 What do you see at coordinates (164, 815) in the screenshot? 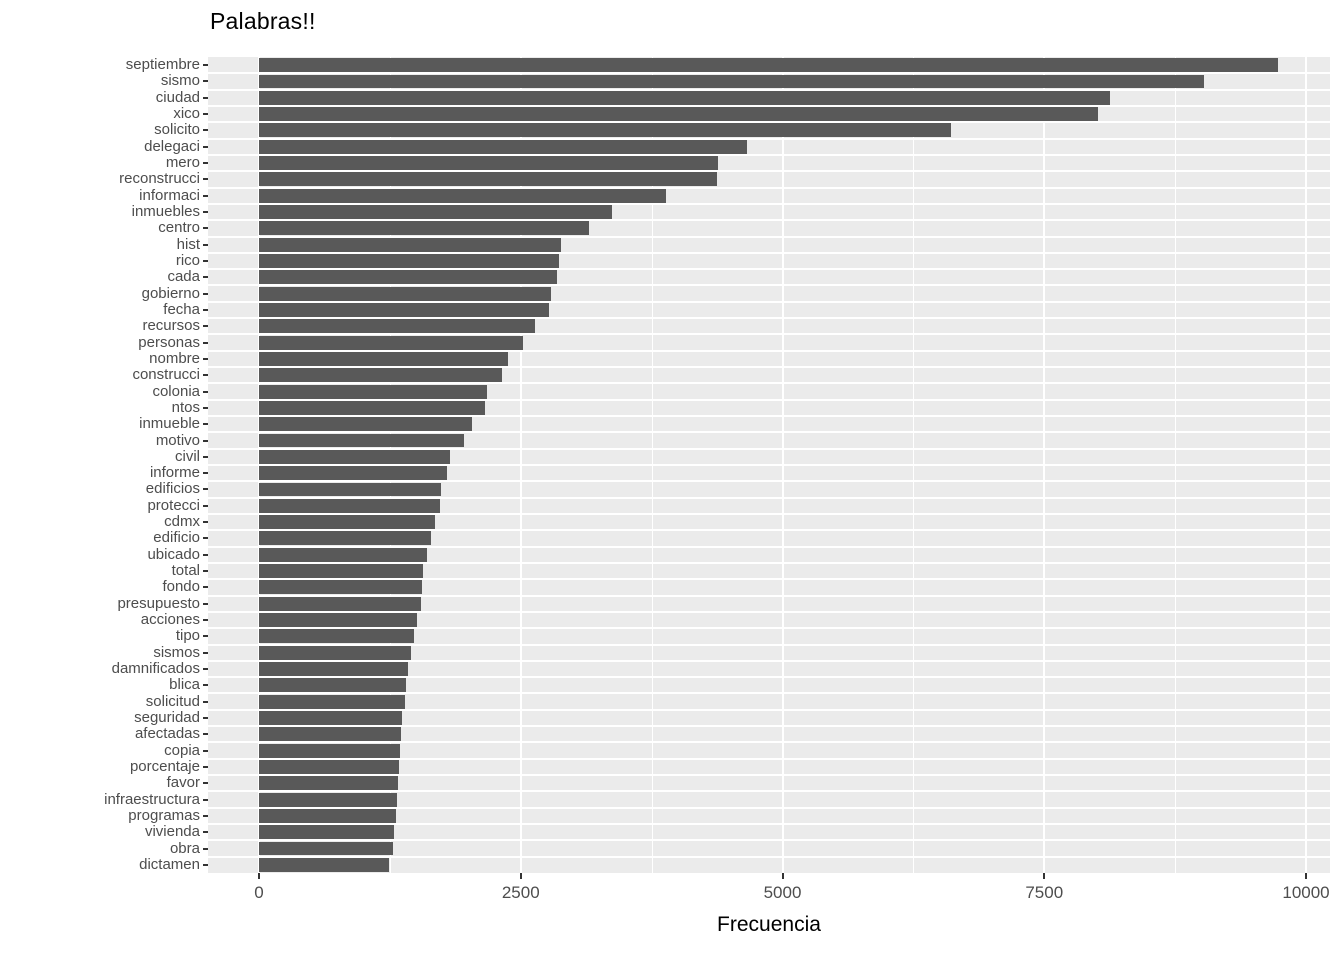
I see `y-axis-label-programas: programas` at bounding box center [164, 815].